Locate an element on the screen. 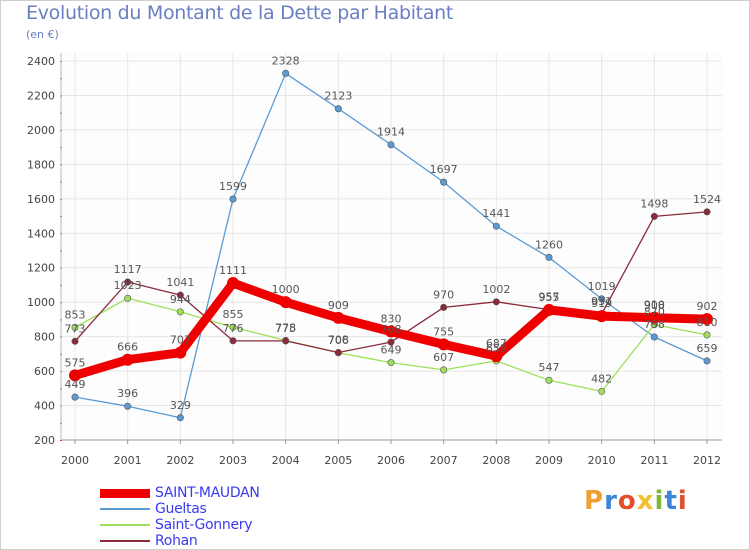  data-label: 1023 is located at coordinates (128, 285).